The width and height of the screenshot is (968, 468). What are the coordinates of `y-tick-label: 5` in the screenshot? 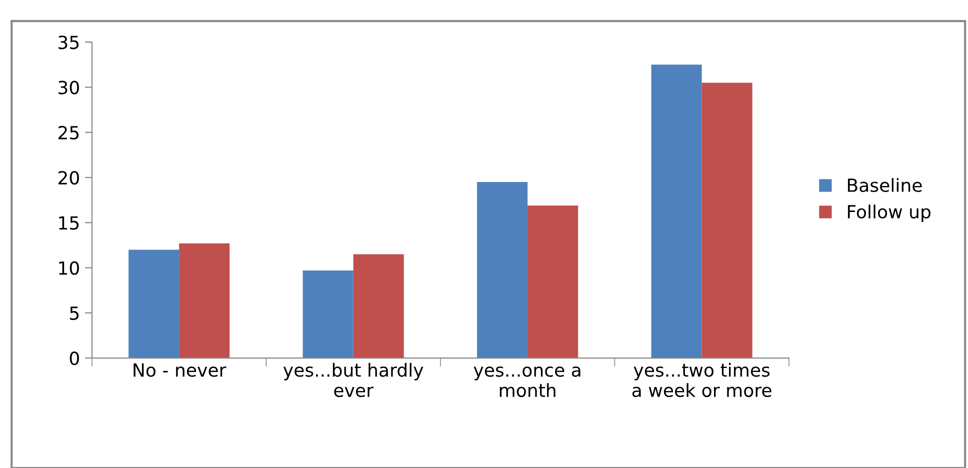 It's located at (74, 313).